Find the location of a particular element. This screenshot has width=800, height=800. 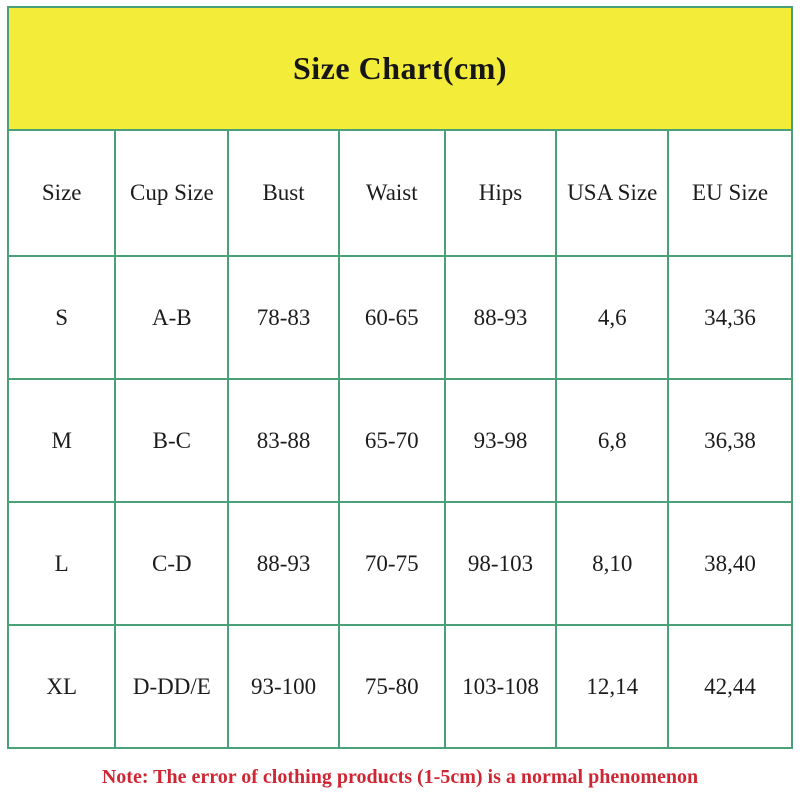

cell-bust: 78-83 is located at coordinates (283, 317).